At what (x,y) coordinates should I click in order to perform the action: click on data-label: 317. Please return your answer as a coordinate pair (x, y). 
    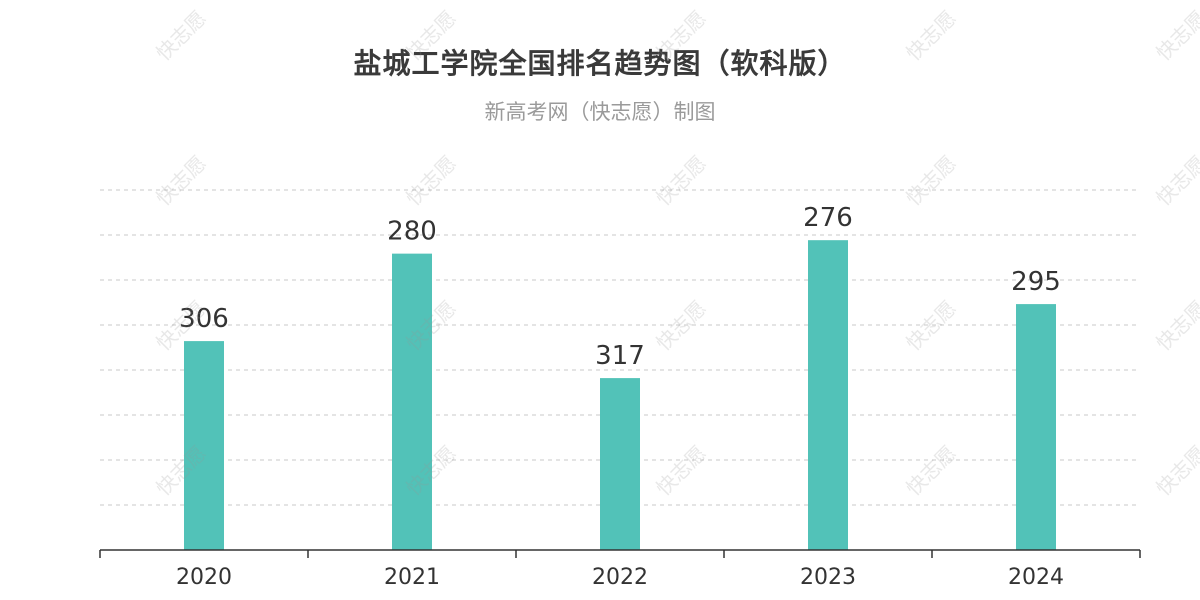
    Looking at the image, I should click on (620, 356).